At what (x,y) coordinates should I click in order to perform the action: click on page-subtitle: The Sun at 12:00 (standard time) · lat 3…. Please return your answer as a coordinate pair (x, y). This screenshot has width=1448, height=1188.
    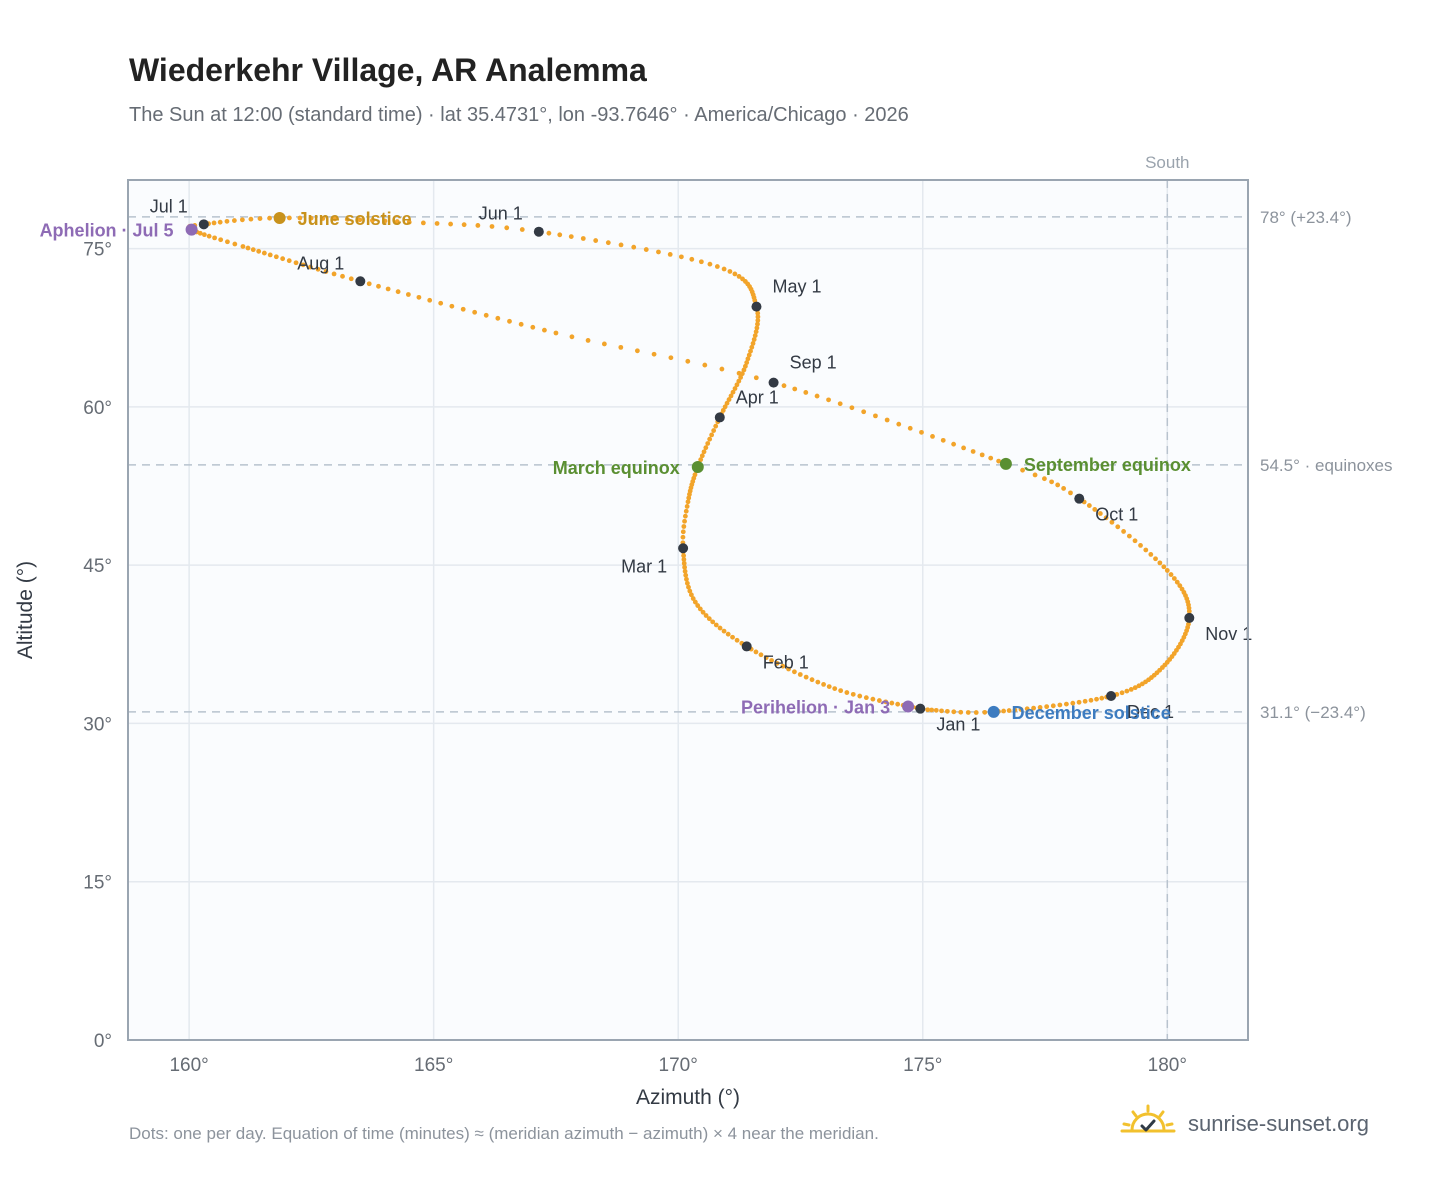
    Looking at the image, I should click on (519, 115).